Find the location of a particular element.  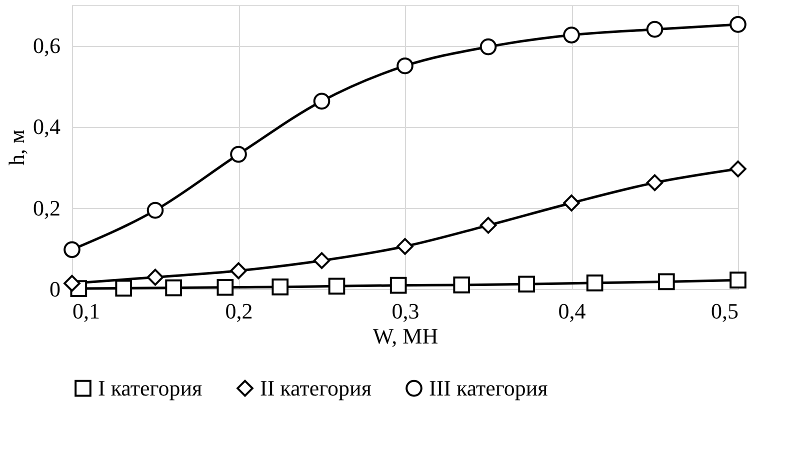

legend-label: II категория is located at coordinates (316, 387).